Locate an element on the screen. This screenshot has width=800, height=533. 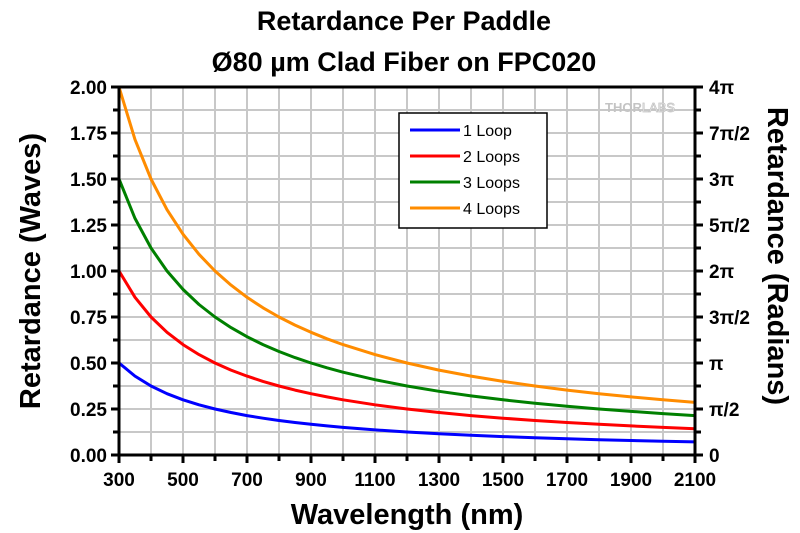
legend-label-2: 2 Loops is located at coordinates (491, 157).